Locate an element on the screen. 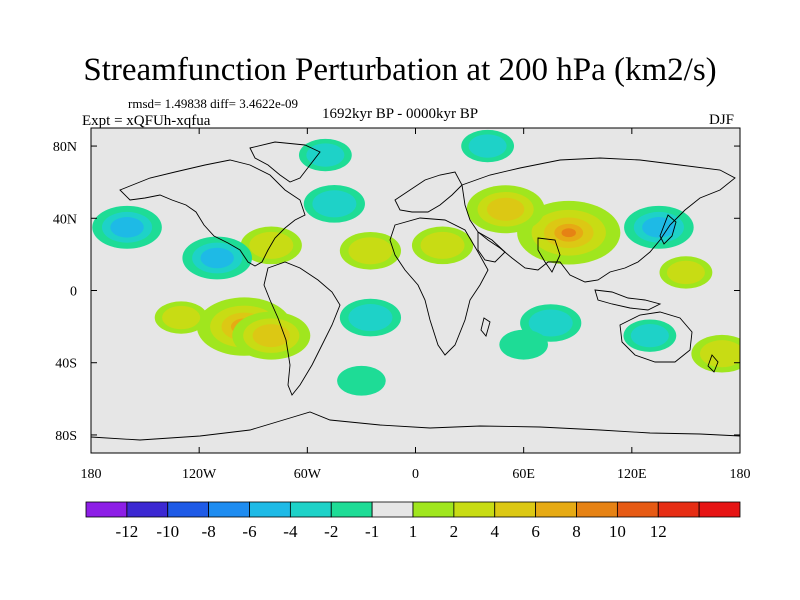 The height and width of the screenshot is (600, 800). period-label: 1692kyr BP - 0000kyr BP is located at coordinates (400, 114).